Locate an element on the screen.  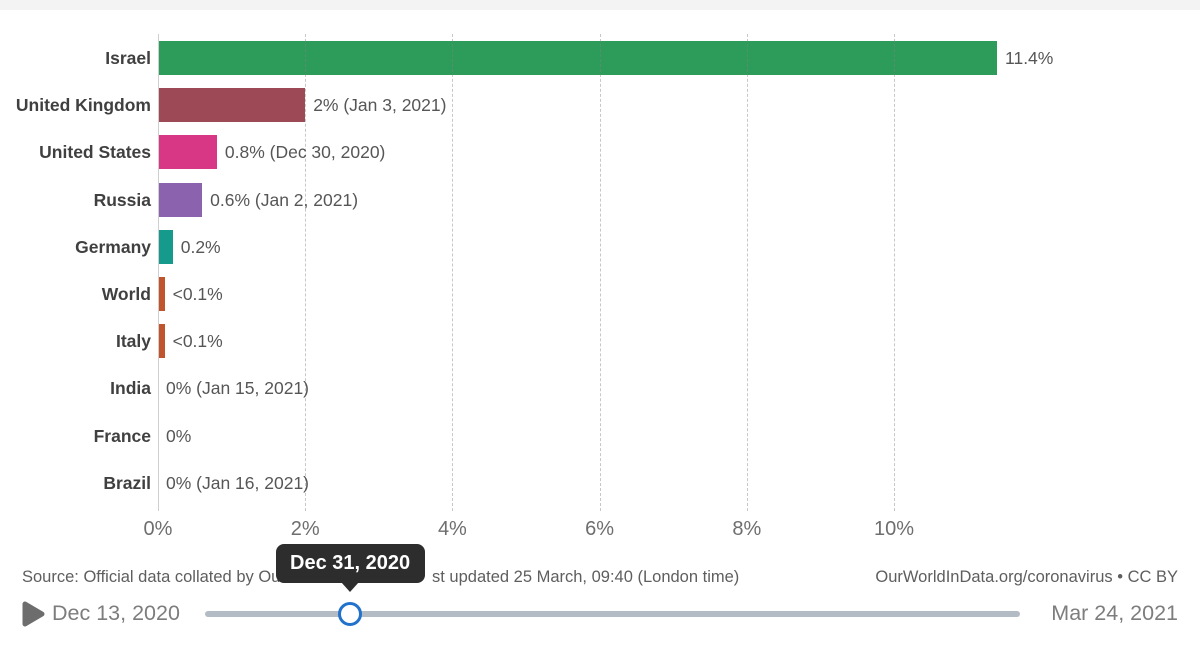
play-icon is located at coordinates (33, 616).